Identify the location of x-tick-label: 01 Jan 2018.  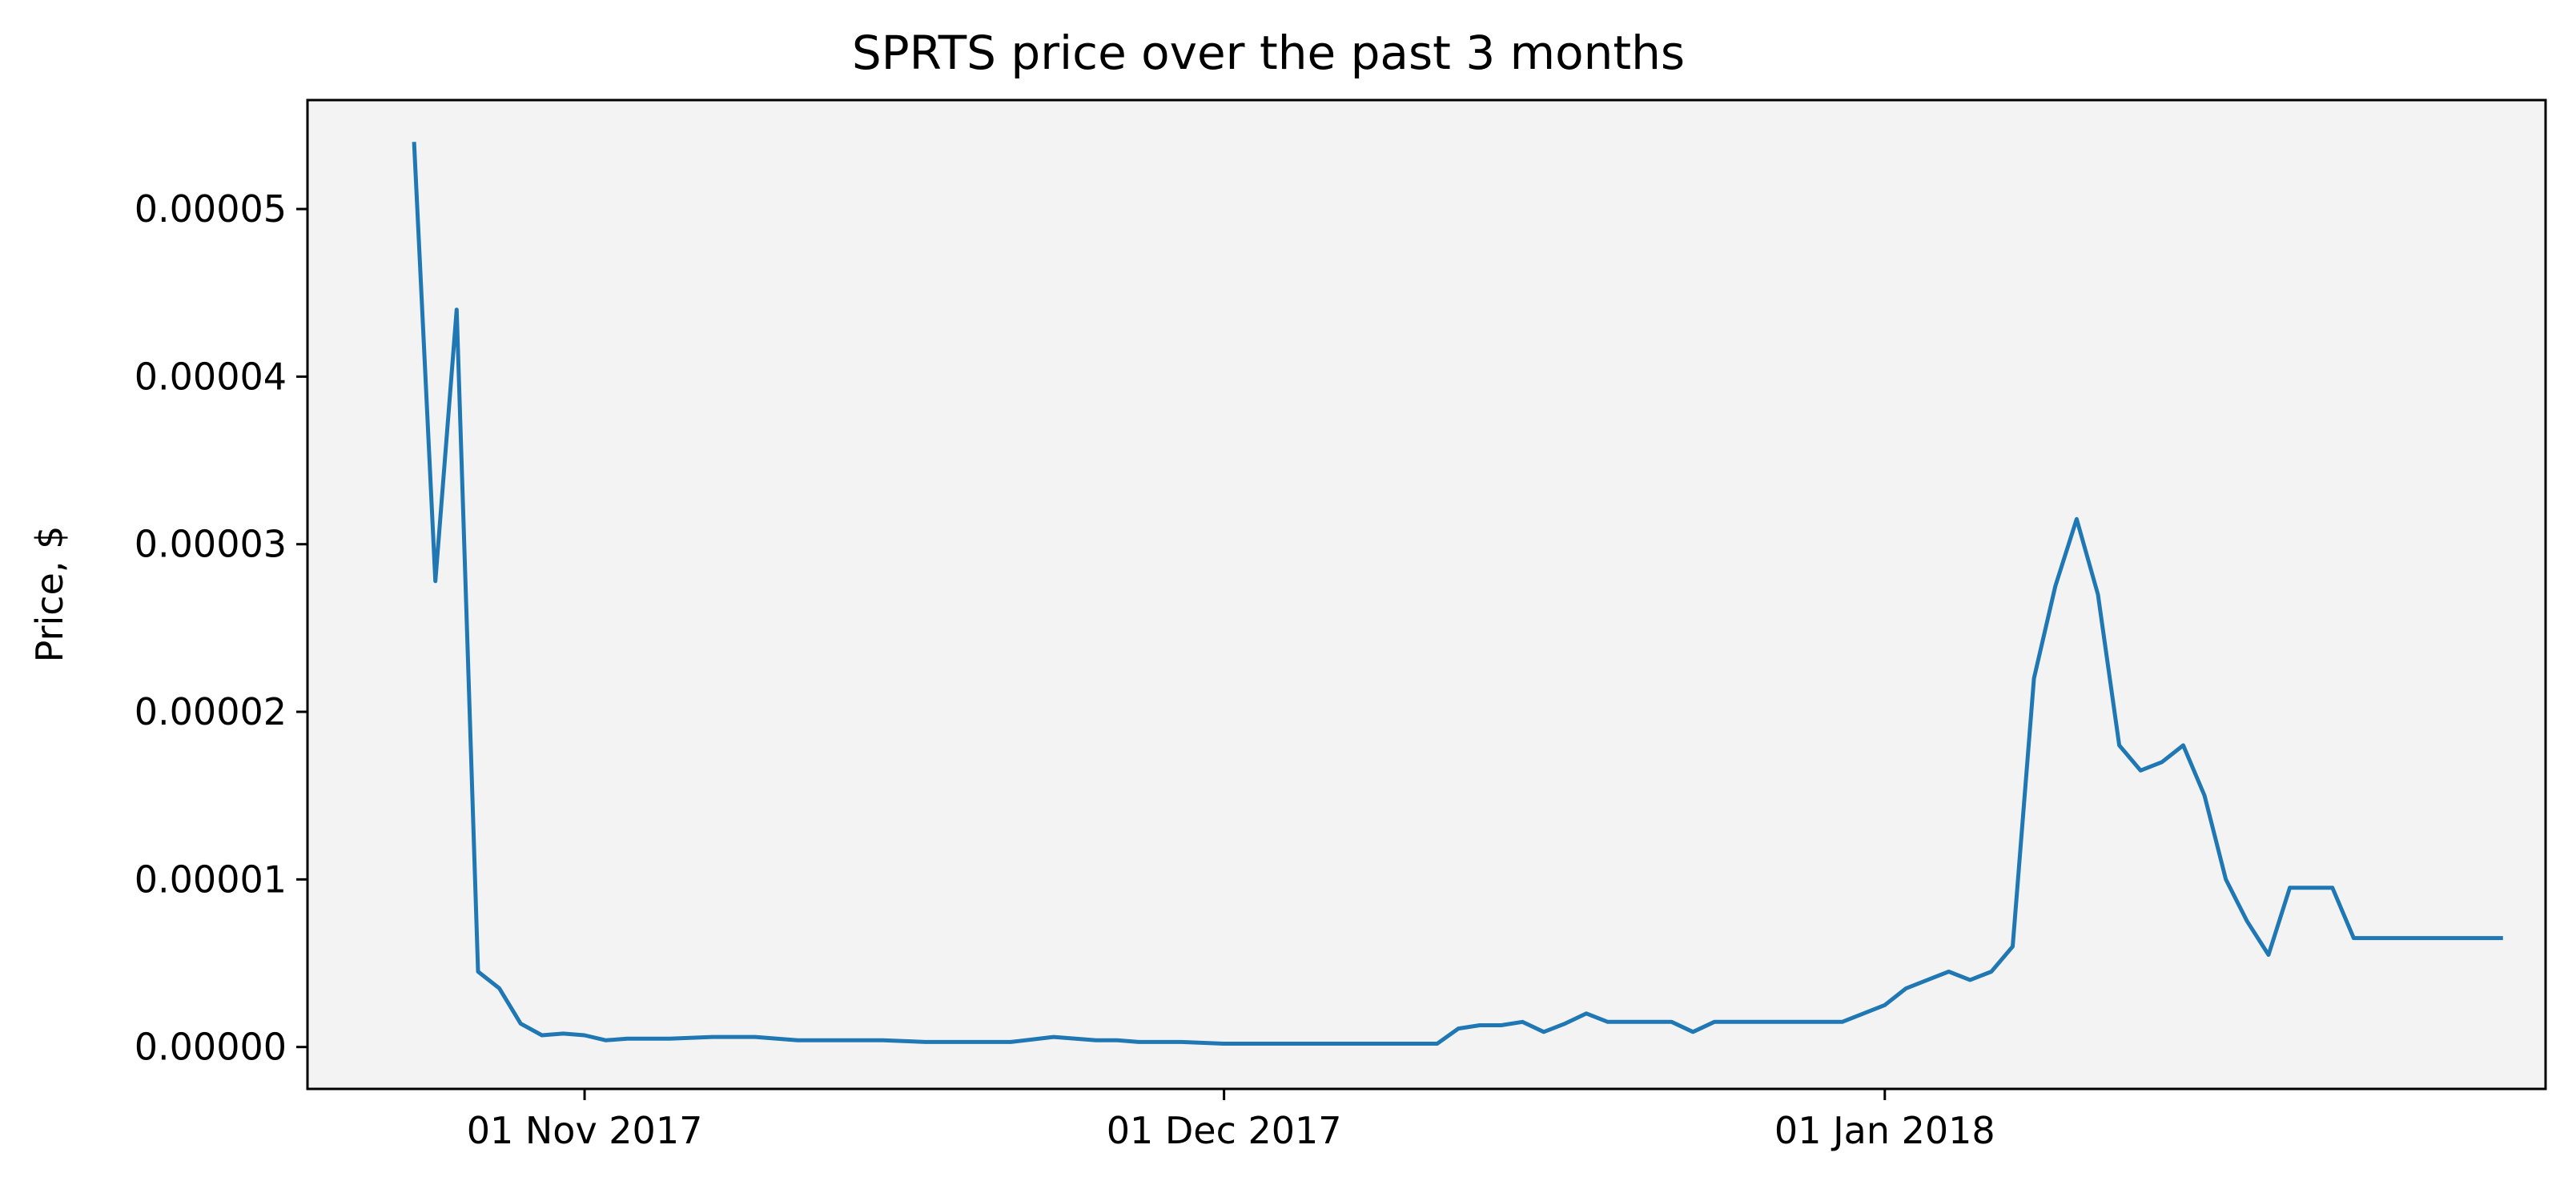
(1884, 1130).